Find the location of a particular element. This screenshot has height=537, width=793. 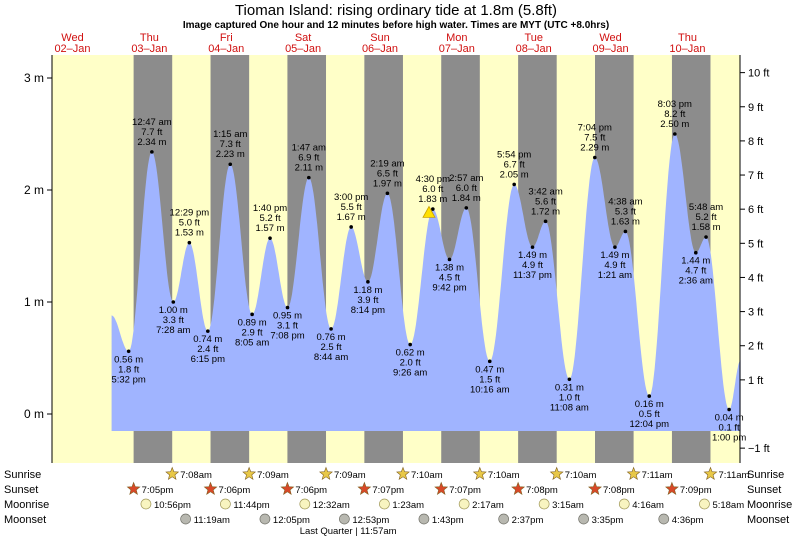

day-name-label: Wed is located at coordinates (72, 38).